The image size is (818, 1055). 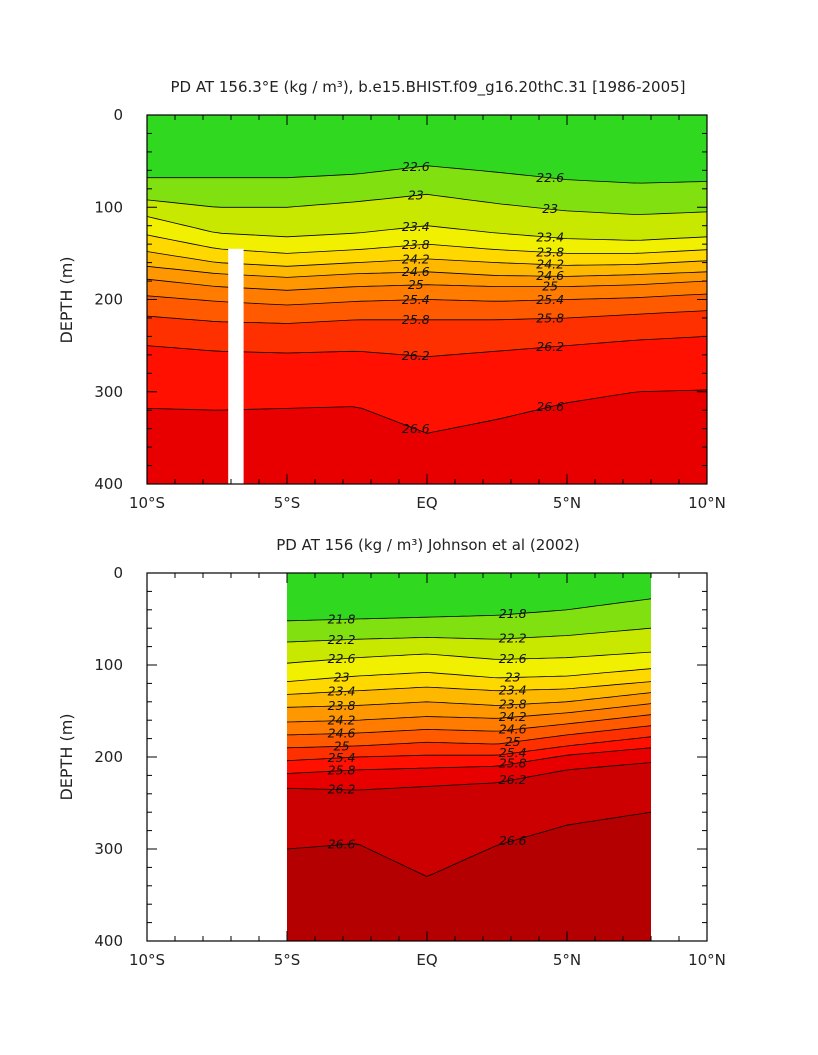 I want to click on bottom-y-axis-label: DEPTH (m), so click(x=66, y=756).